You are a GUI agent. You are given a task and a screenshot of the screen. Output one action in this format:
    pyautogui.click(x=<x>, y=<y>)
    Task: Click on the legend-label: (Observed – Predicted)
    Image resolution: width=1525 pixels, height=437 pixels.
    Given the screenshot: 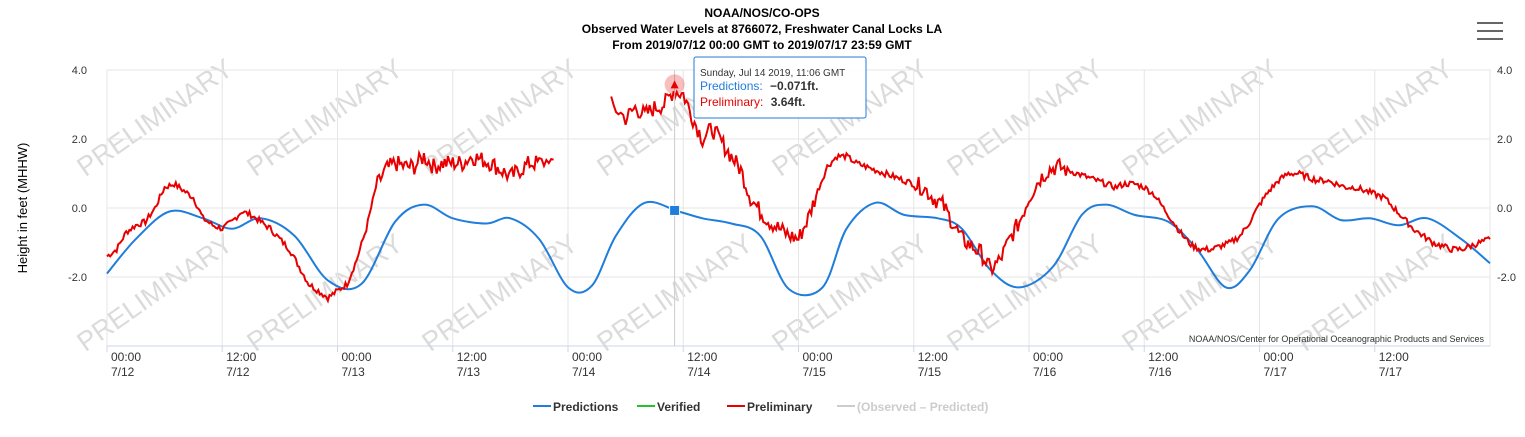 What is the action you would take?
    pyautogui.click(x=922, y=407)
    